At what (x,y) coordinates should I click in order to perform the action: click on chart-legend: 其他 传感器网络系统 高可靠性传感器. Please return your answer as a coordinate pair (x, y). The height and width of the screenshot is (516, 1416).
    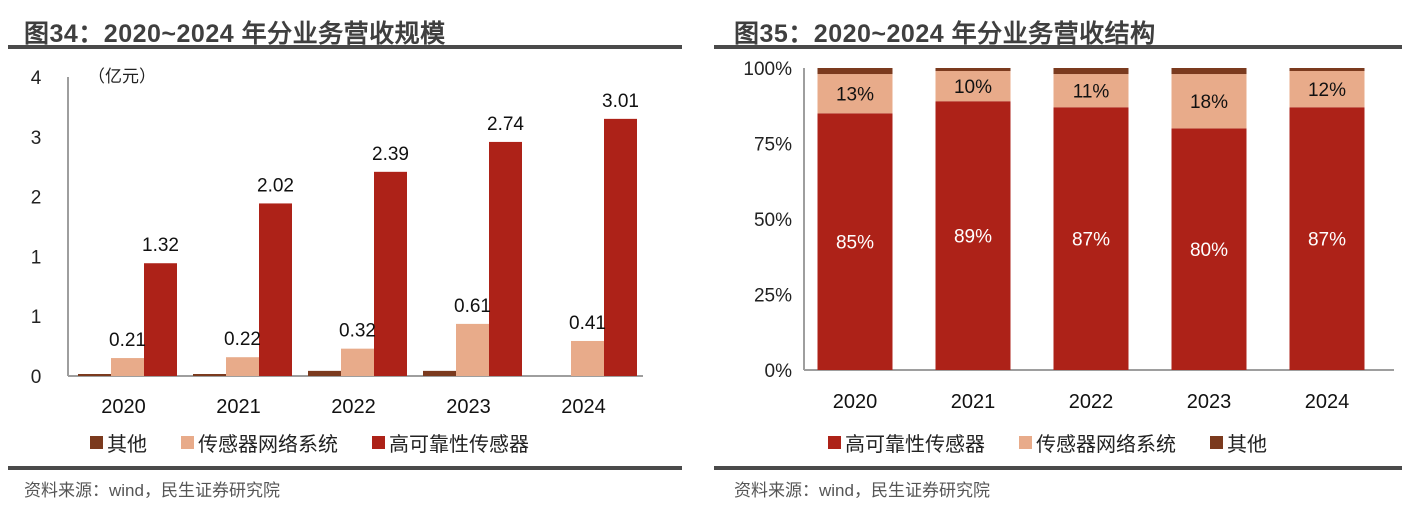
    Looking at the image, I should click on (309, 442).